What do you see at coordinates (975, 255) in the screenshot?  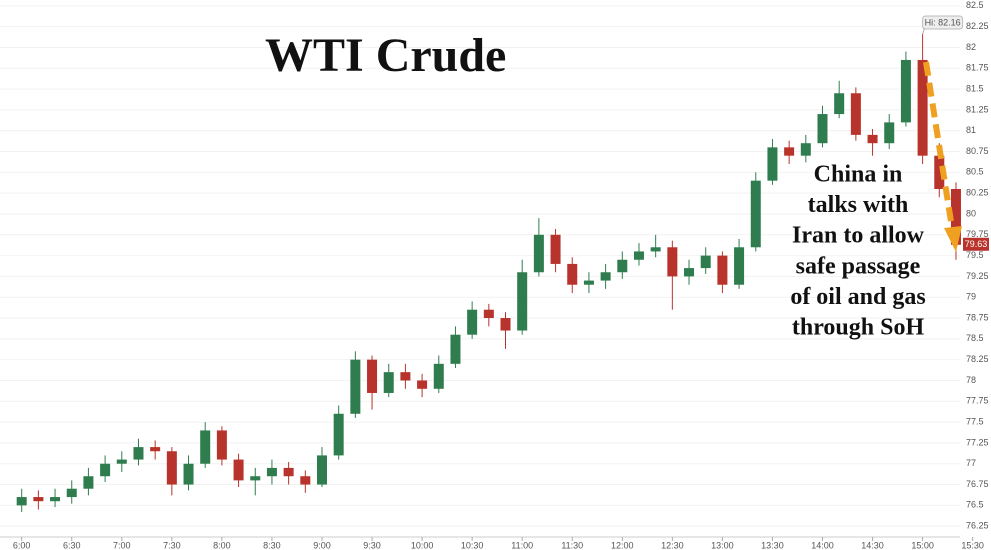 I see `y-tick-label: 79.5` at bounding box center [975, 255].